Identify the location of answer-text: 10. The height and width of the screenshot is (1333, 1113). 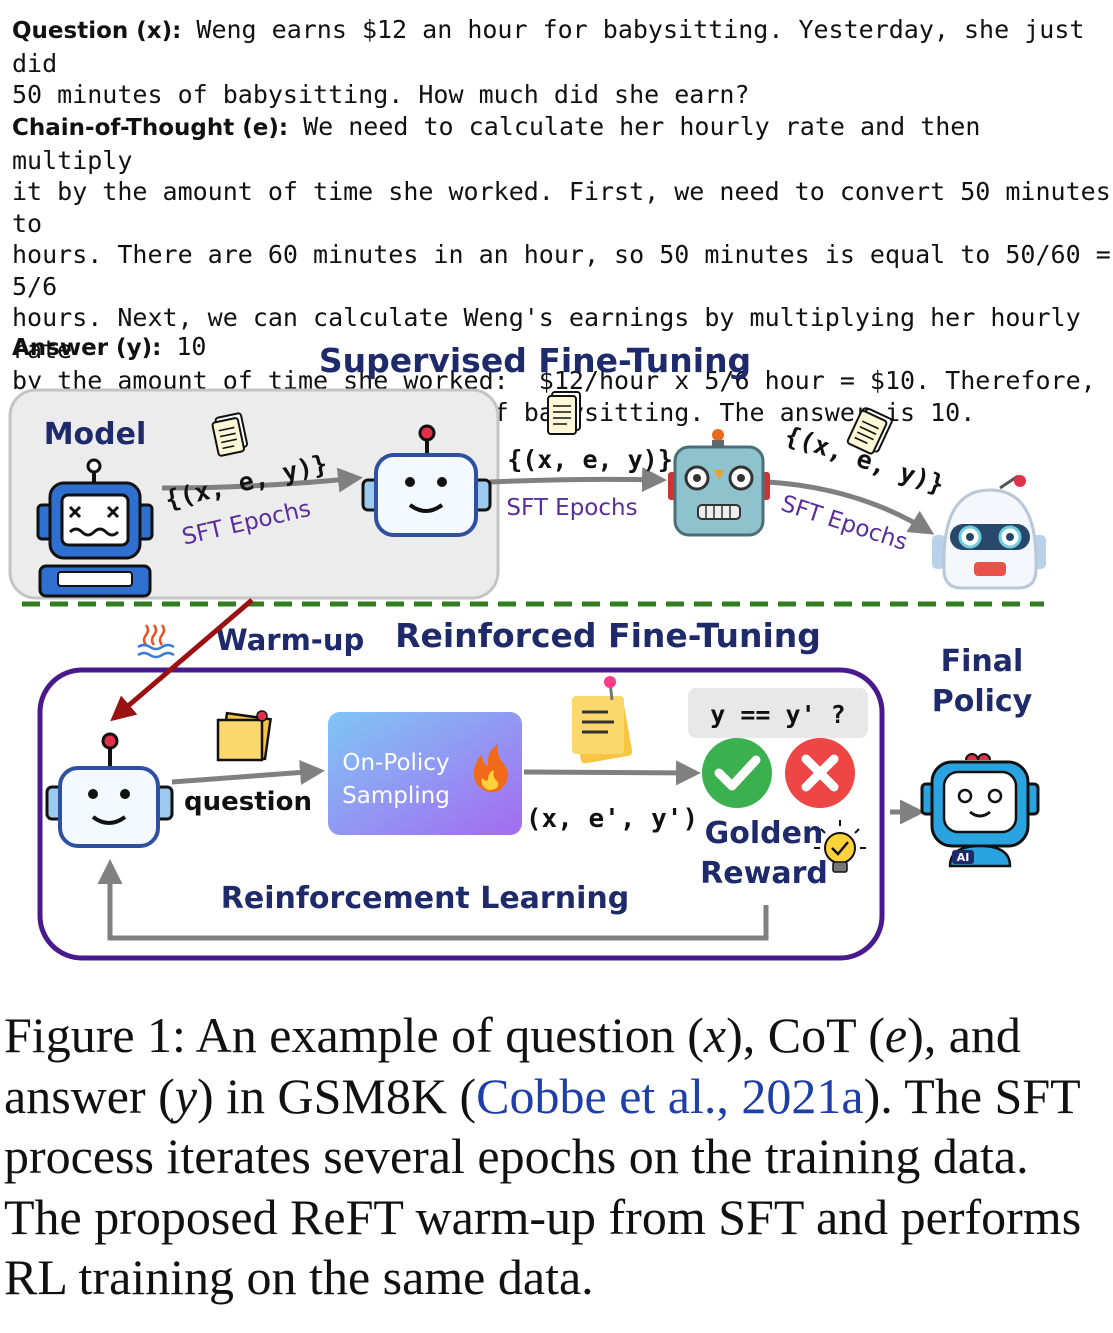
(184, 346).